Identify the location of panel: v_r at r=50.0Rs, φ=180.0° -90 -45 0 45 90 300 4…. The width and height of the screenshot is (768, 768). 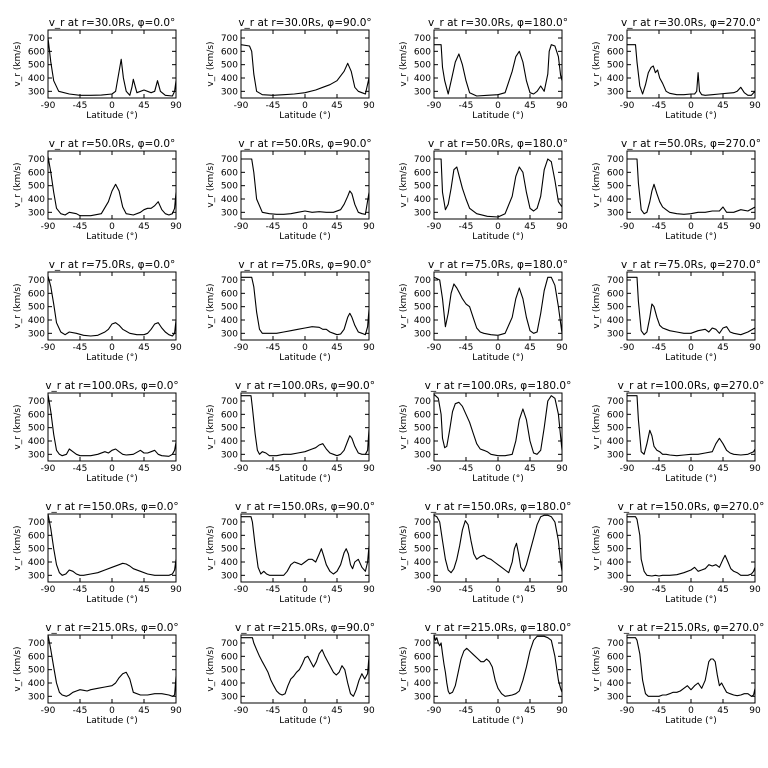
(483, 190).